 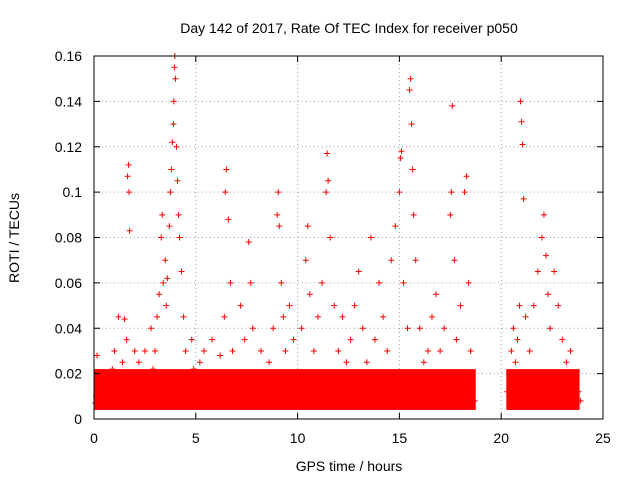 What do you see at coordinates (285, 389) in the screenshot?
I see `dense-data-band` at bounding box center [285, 389].